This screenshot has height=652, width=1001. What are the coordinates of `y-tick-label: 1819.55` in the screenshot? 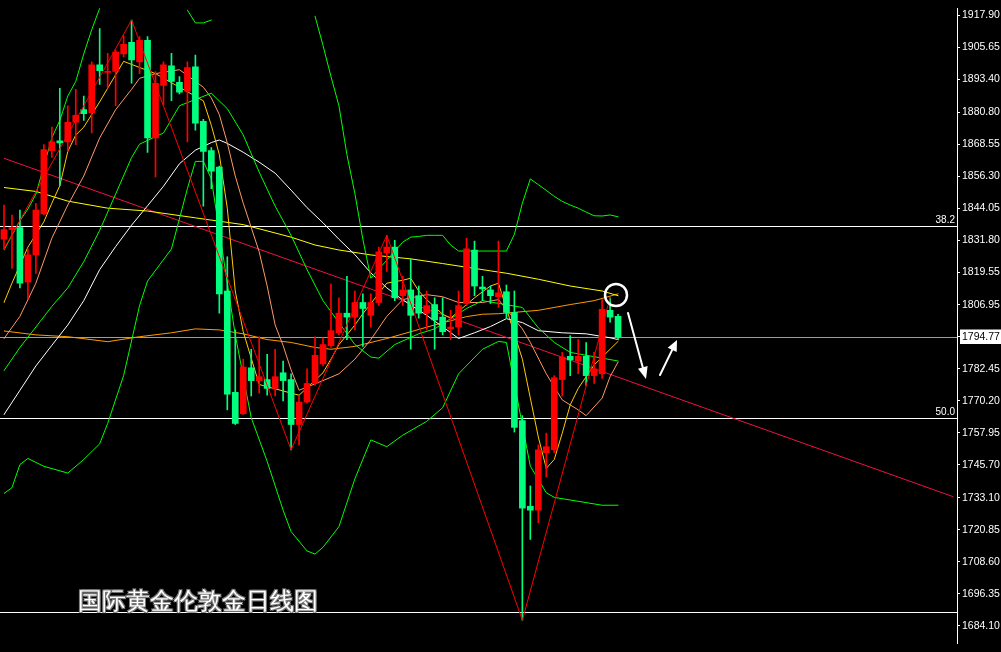 It's located at (981, 270).